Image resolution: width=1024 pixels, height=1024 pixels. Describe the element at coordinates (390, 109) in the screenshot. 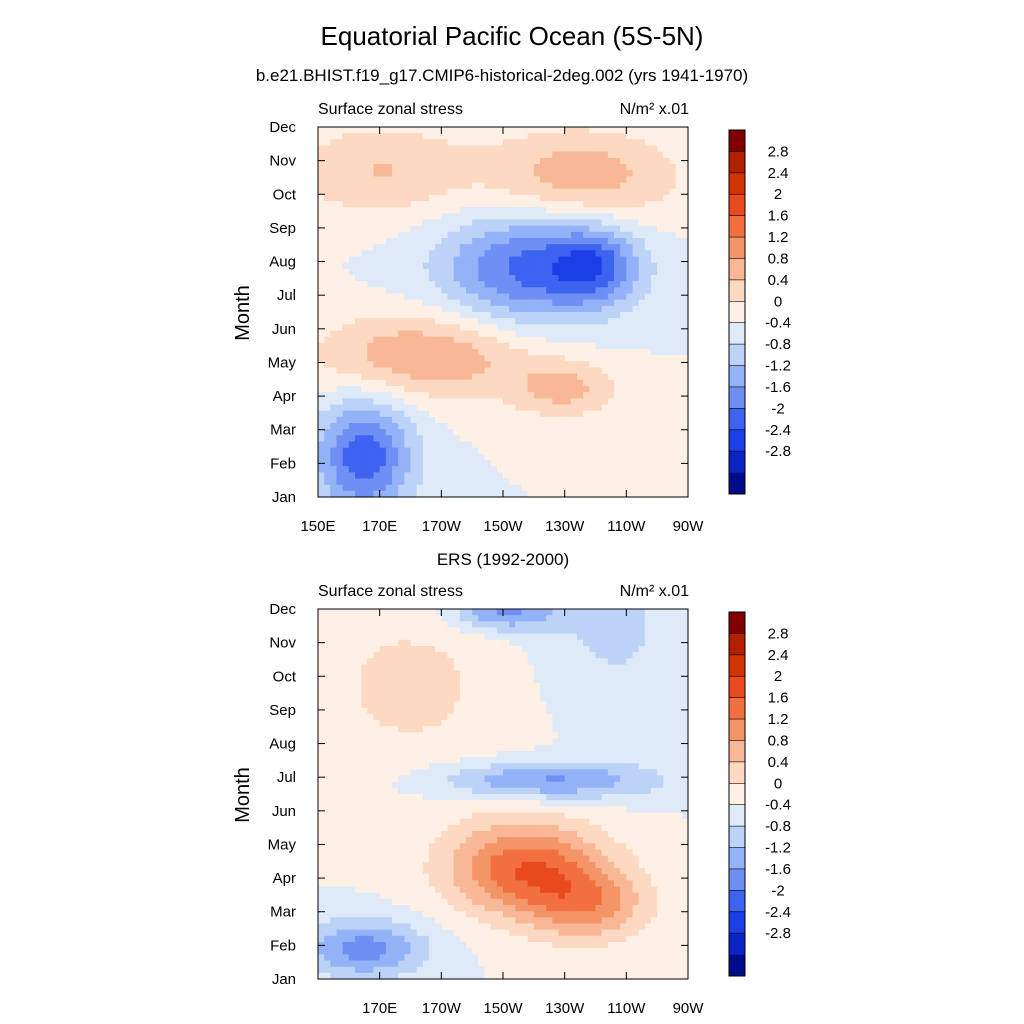

I see `panel-top-field-label: Surface zonal stress` at that location.